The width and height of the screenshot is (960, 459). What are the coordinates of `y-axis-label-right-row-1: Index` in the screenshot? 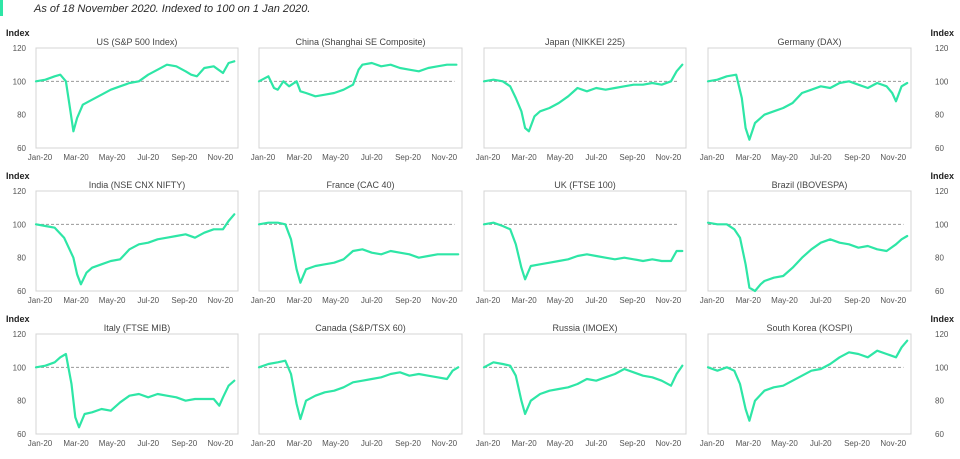 It's located at (942, 33).